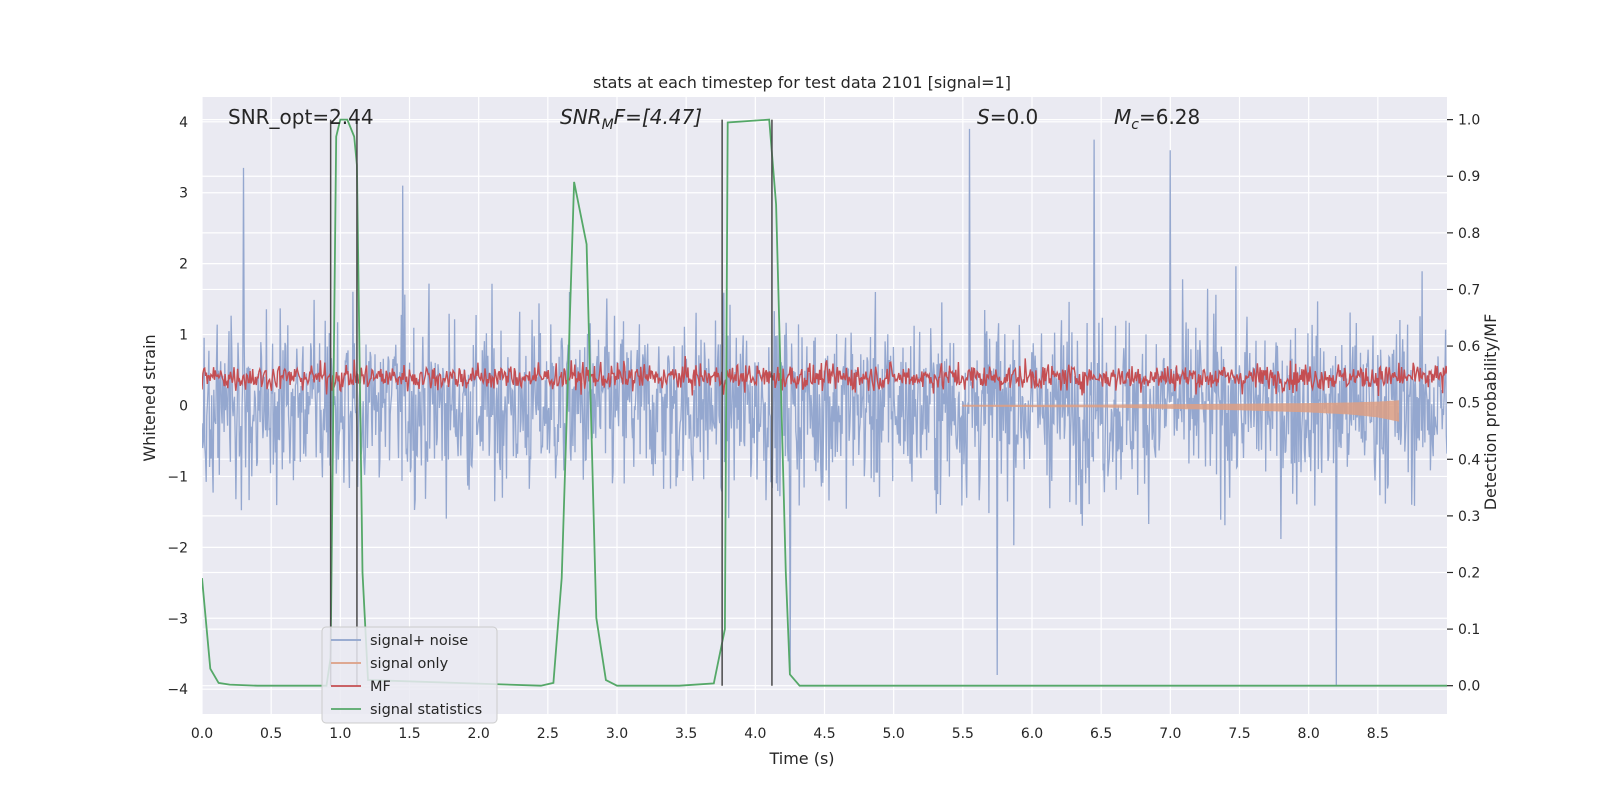 This screenshot has height=804, width=1600. What do you see at coordinates (1469, 347) in the screenshot?
I see `y-tick-label-right: 0.6` at bounding box center [1469, 347].